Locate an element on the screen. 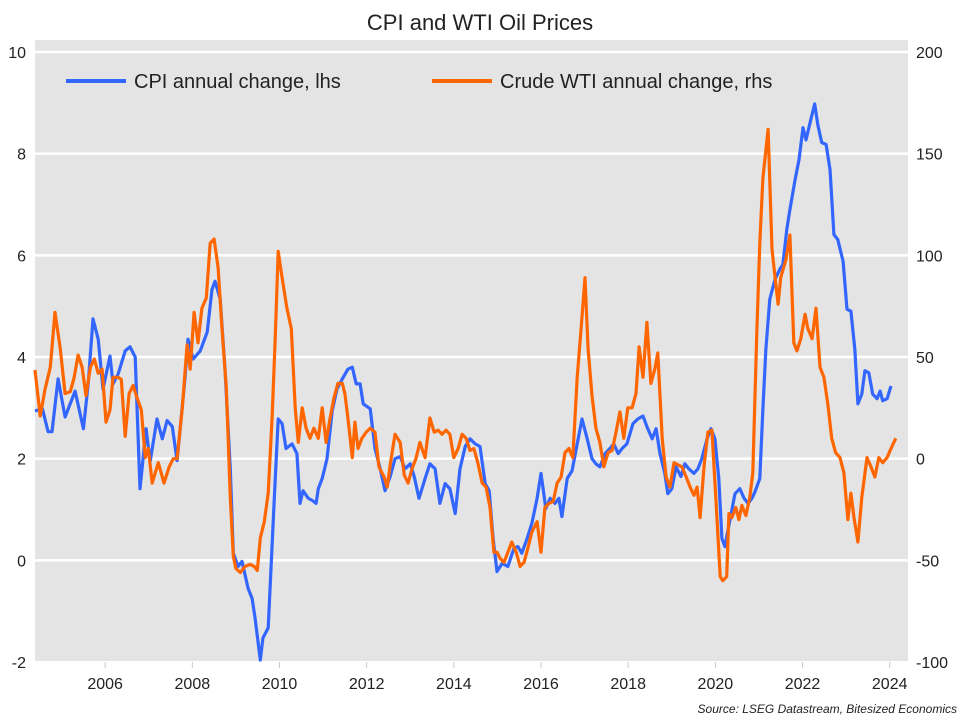 The height and width of the screenshot is (720, 960). y-right-tick-label: 200 is located at coordinates (929, 53).